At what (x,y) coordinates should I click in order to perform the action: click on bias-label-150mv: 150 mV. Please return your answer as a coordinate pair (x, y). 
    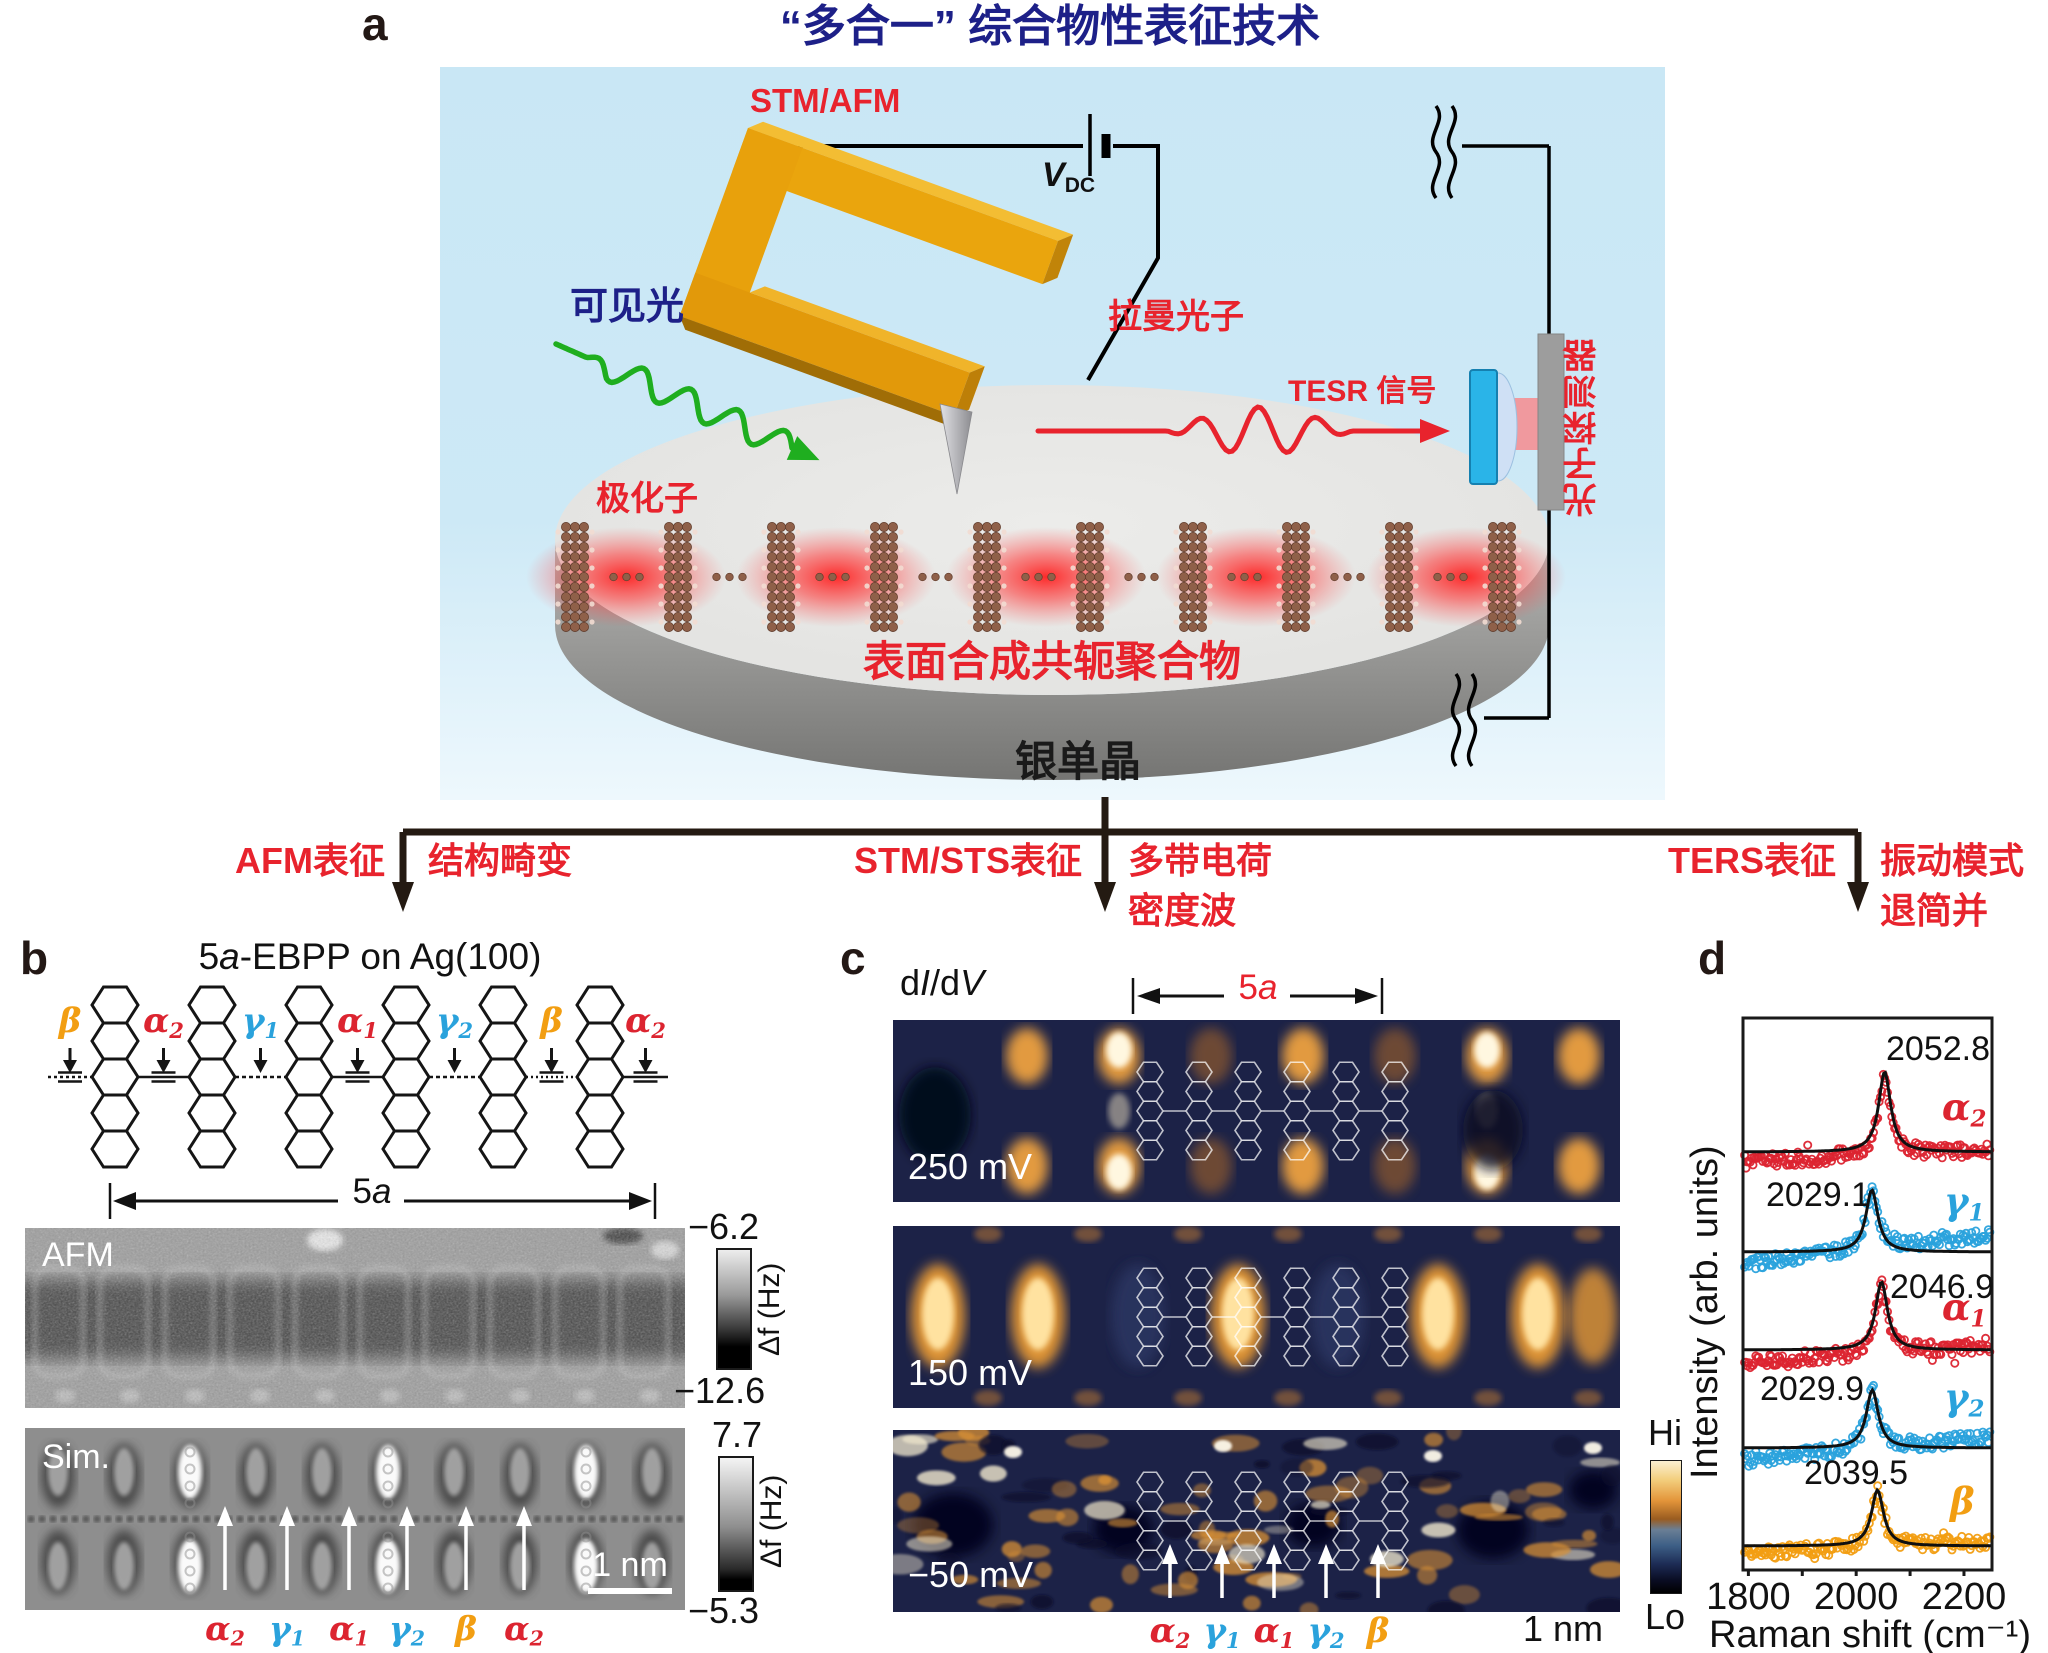
    Looking at the image, I should click on (970, 1372).